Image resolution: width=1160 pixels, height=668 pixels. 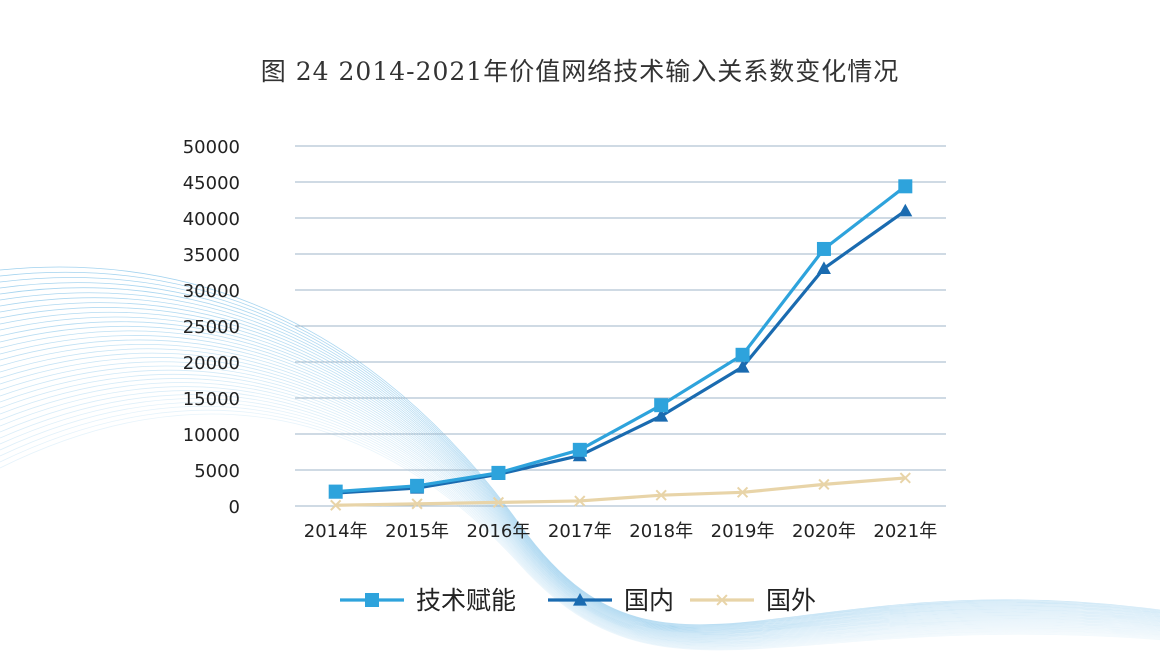 I want to click on y-tick-label: 50000, so click(x=211, y=147).